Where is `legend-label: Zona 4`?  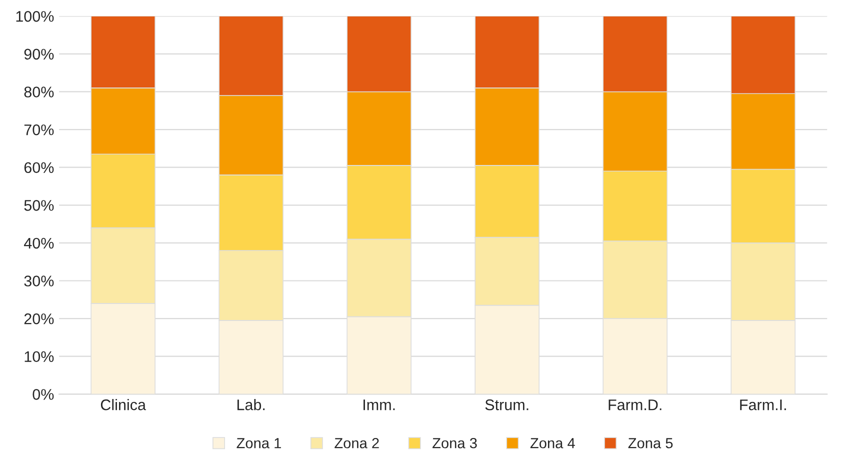
legend-label: Zona 4 is located at coordinates (552, 443).